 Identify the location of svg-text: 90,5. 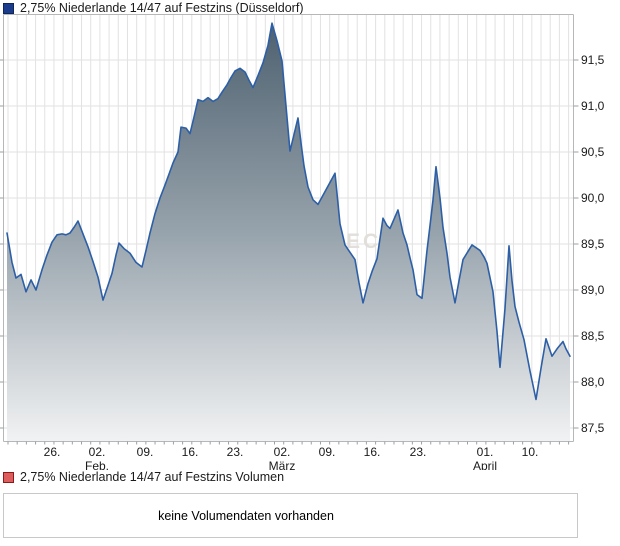
(593, 152).